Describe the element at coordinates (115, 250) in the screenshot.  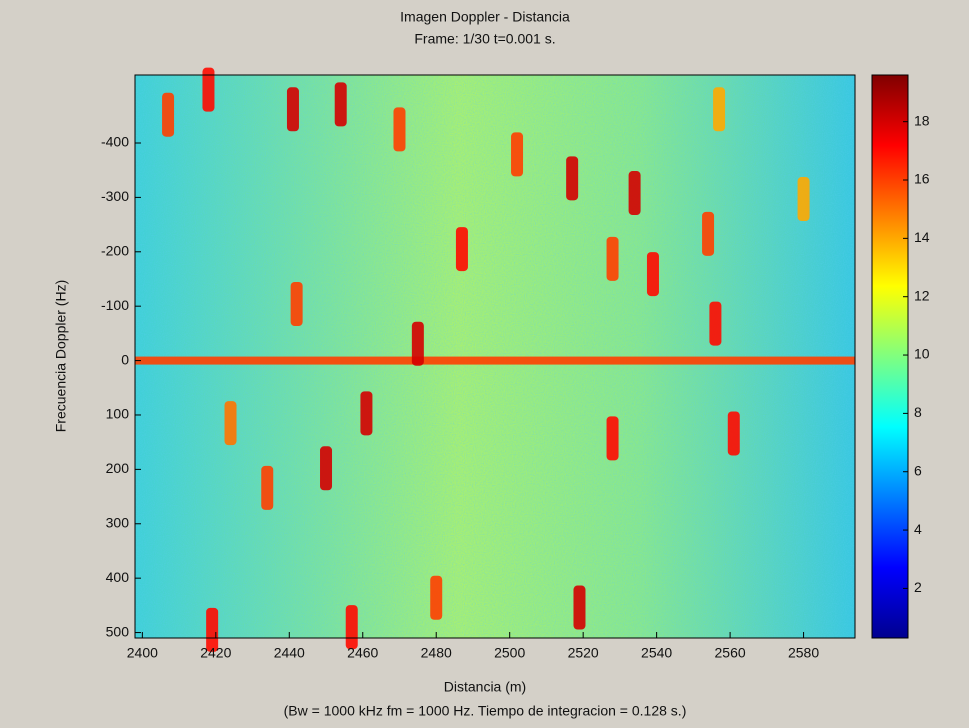
I see `y-tick-label: -200` at that location.